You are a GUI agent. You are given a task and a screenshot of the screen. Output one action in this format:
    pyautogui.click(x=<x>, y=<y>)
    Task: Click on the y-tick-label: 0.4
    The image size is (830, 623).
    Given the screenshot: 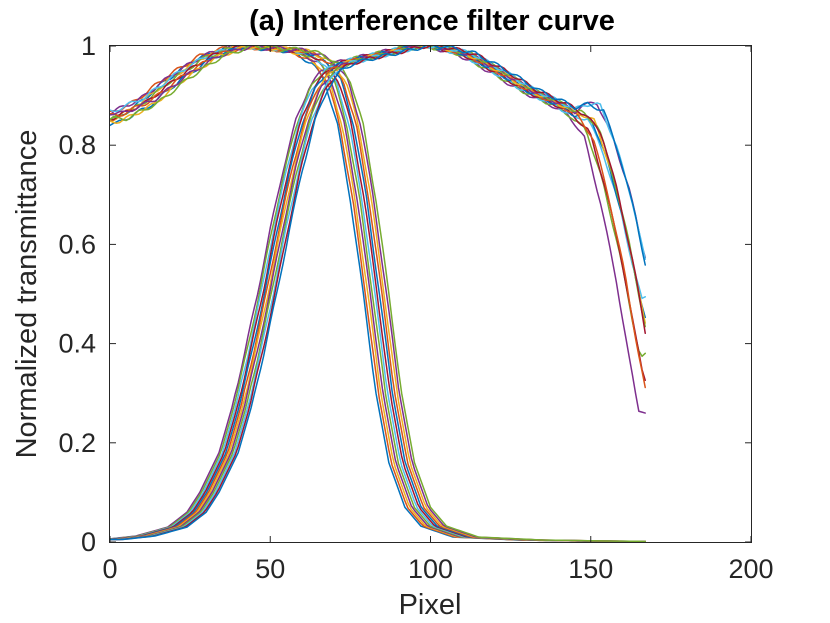 What is the action you would take?
    pyautogui.click(x=77, y=344)
    